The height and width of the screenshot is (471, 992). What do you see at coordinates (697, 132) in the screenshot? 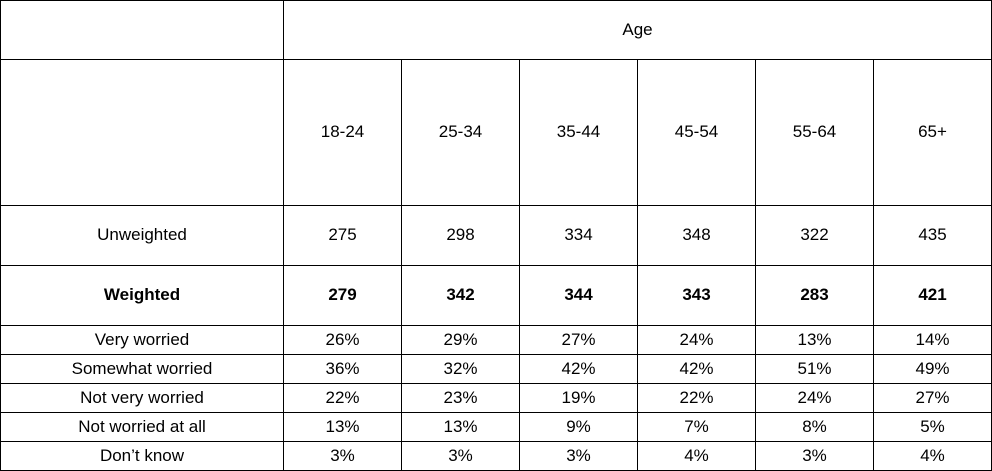
I see `column-header: 45-54` at bounding box center [697, 132].